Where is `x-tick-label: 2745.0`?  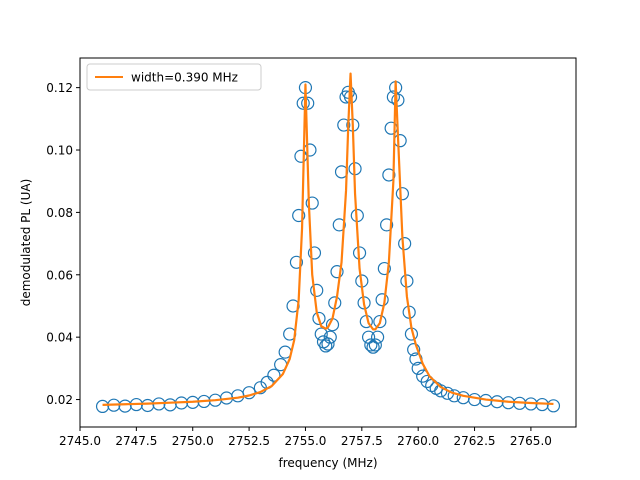 x-tick-label: 2745.0 is located at coordinates (80, 441).